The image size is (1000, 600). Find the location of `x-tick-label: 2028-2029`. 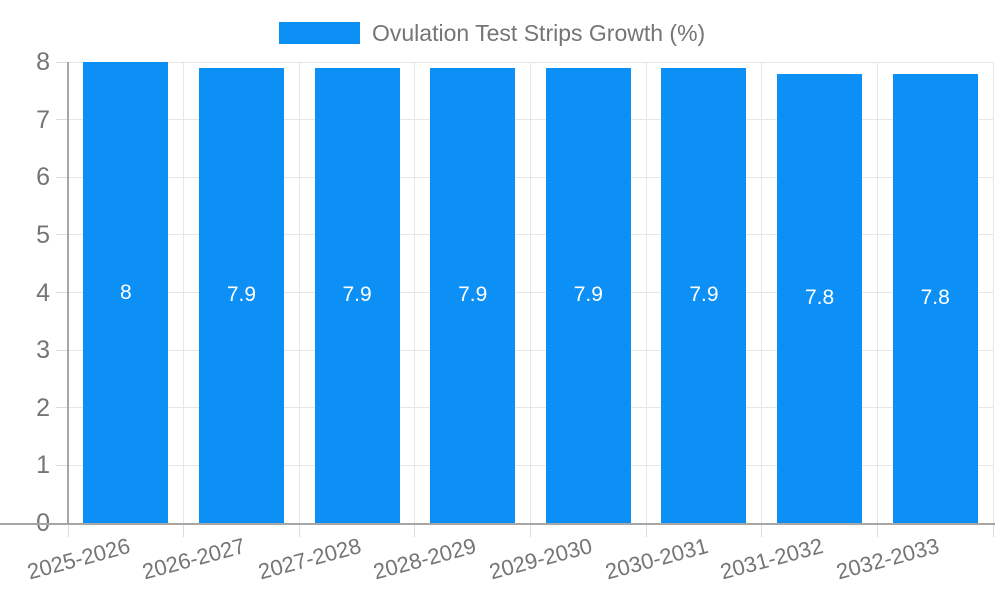

x-tick-label: 2028-2029 is located at coordinates (425, 559).